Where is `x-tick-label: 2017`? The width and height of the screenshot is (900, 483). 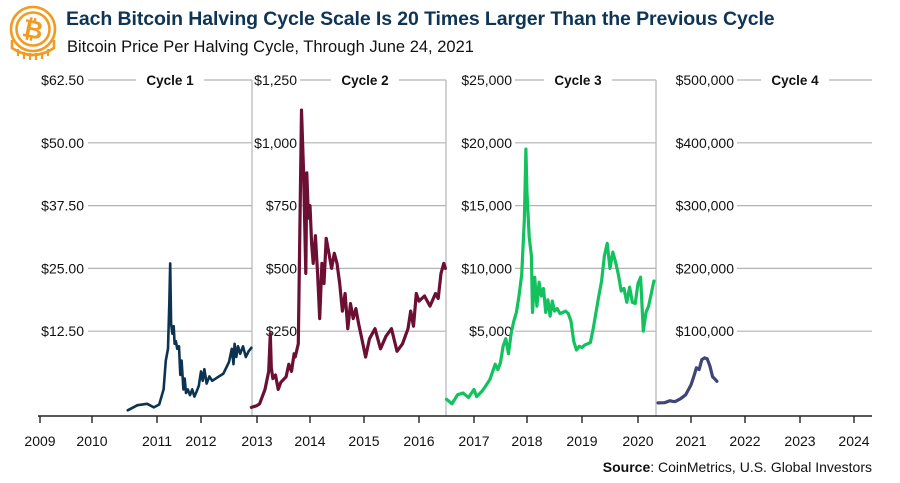
x-tick-label: 2017 is located at coordinates (473, 441).